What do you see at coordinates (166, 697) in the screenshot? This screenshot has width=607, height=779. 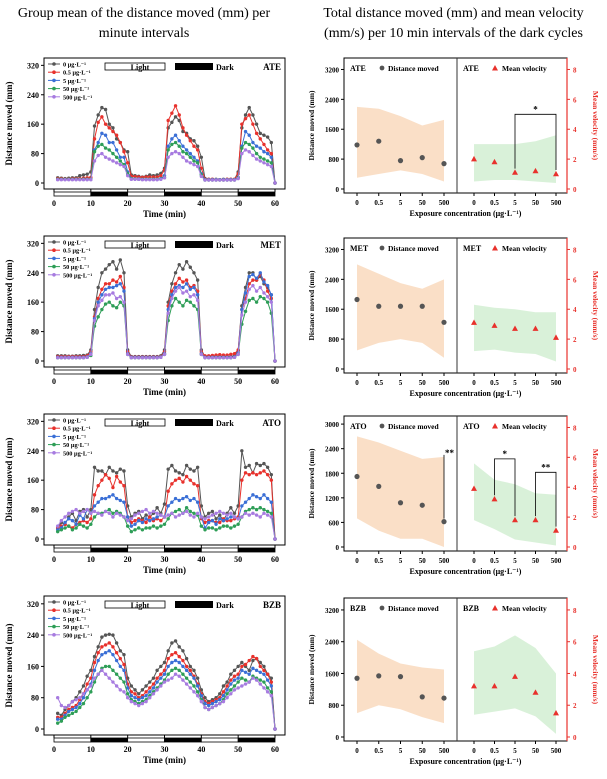 I see `bzb-series-3-line` at bounding box center [166, 697].